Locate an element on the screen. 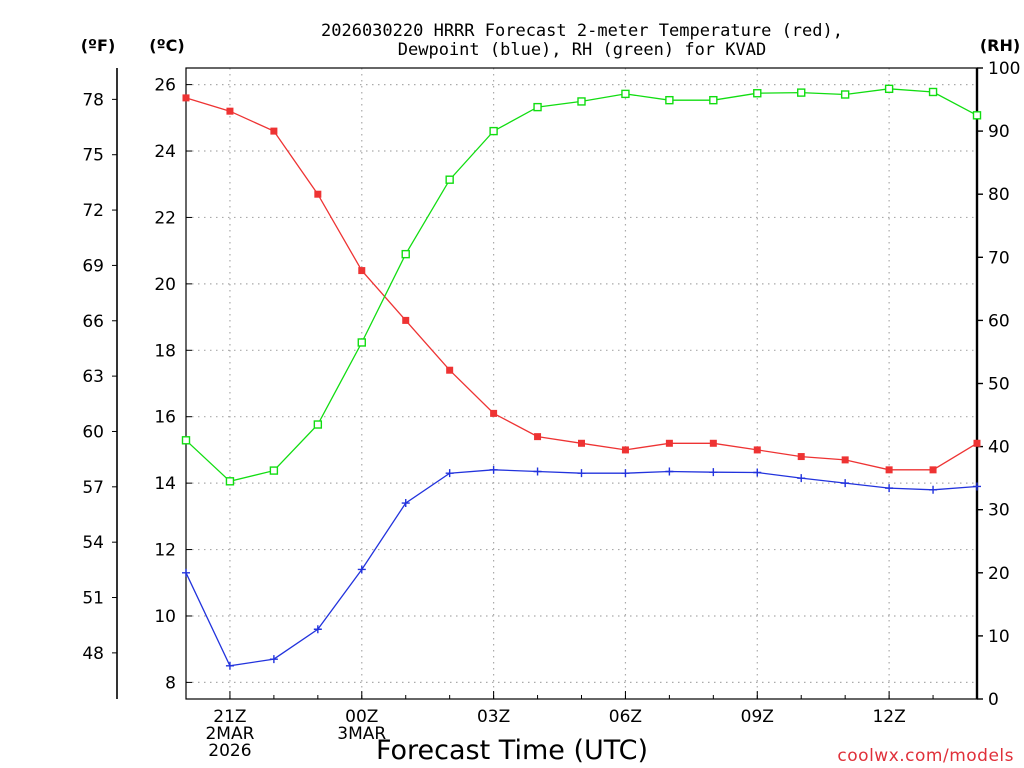  x-tick-label: 06Z is located at coordinates (625, 717).